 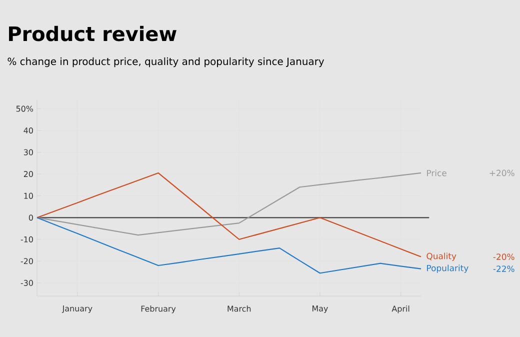 What do you see at coordinates (436, 173) in the screenshot?
I see `series-label: Price` at bounding box center [436, 173].